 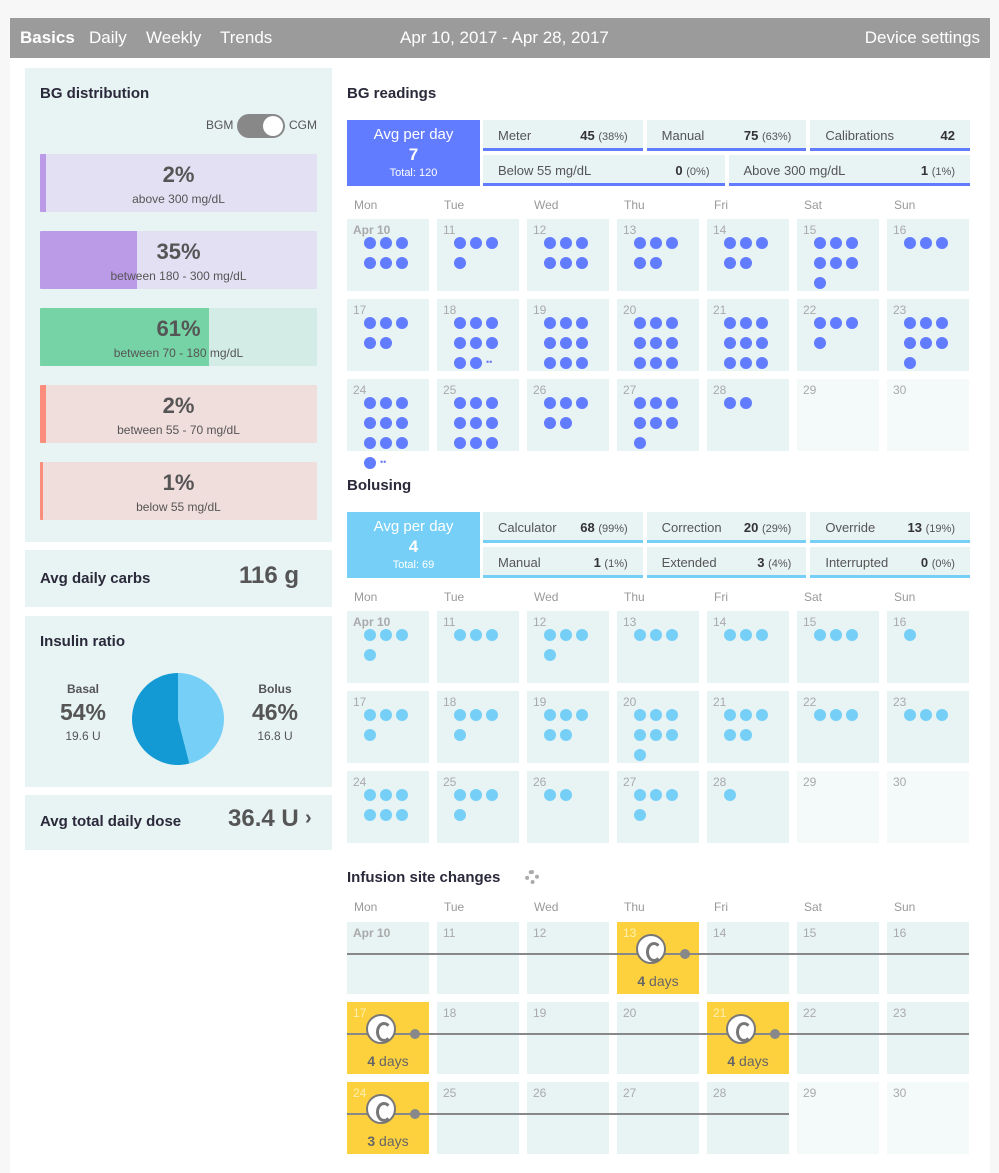 What do you see at coordinates (261, 126) in the screenshot?
I see `bgm-cgm-toggle` at bounding box center [261, 126].